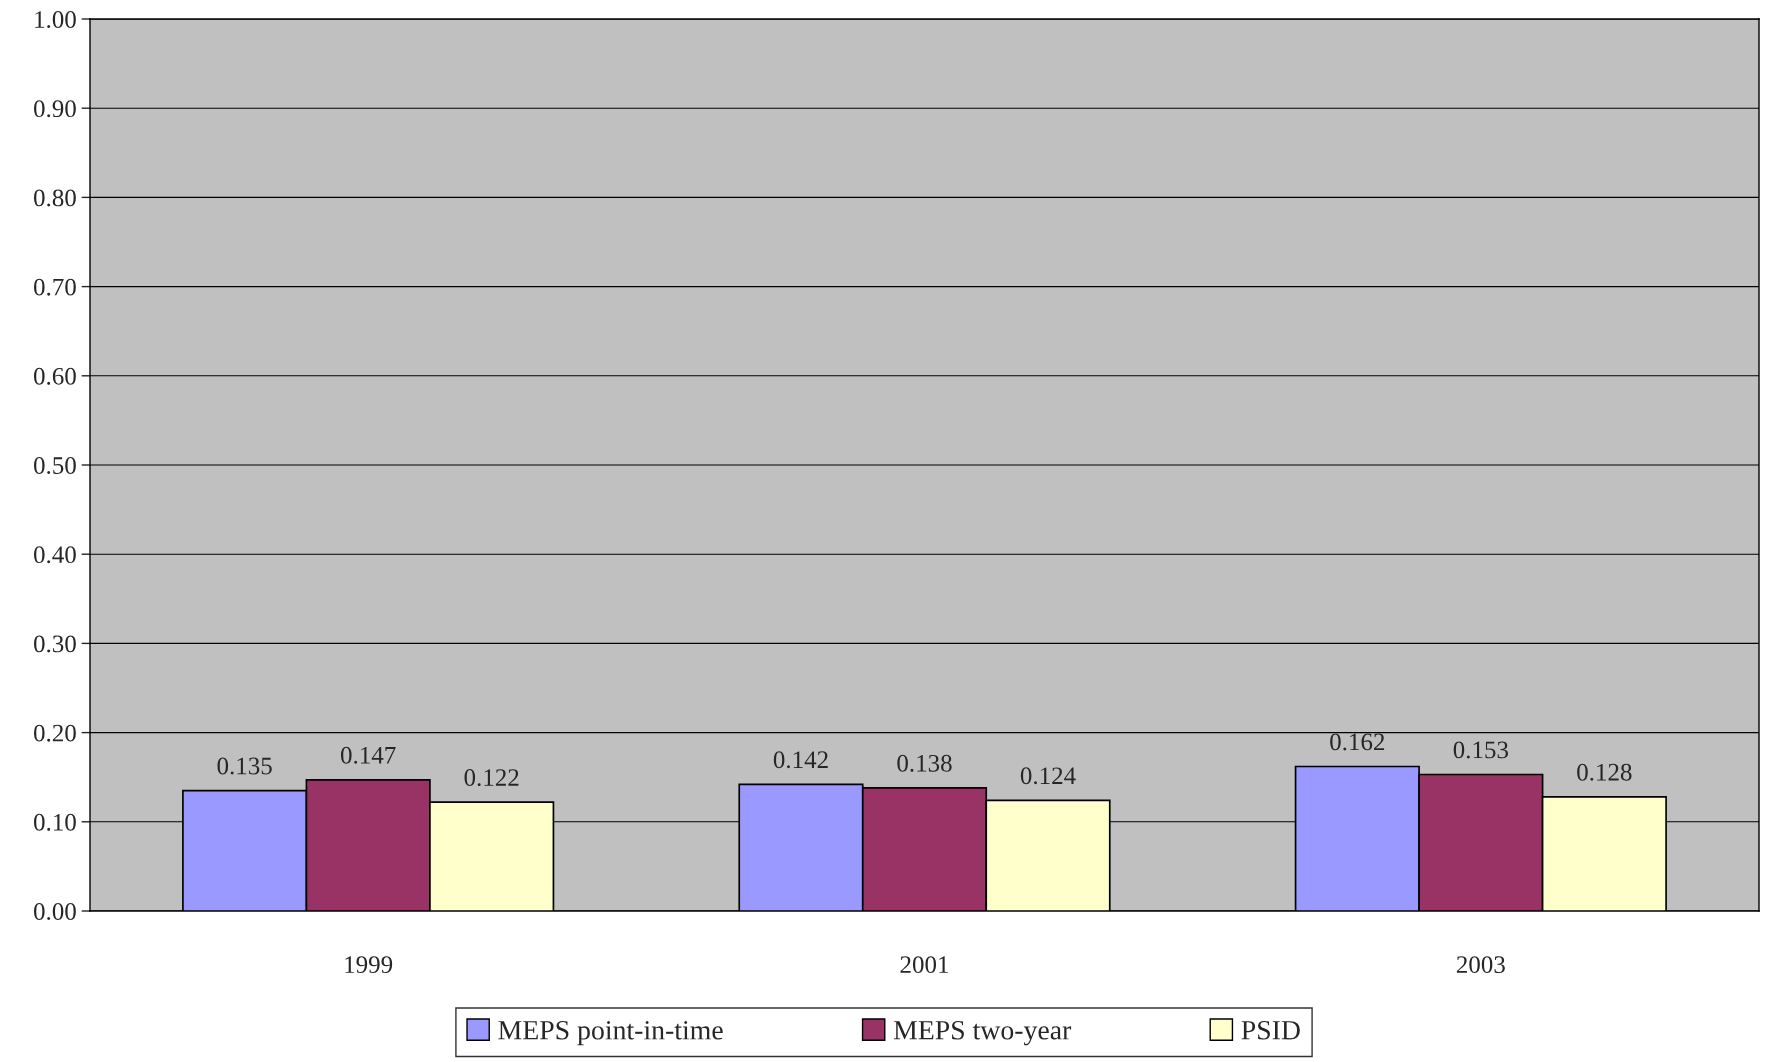 The image size is (1768, 1062). Describe the element at coordinates (55, 912) in the screenshot. I see `y-tick-label: 0.00` at that location.